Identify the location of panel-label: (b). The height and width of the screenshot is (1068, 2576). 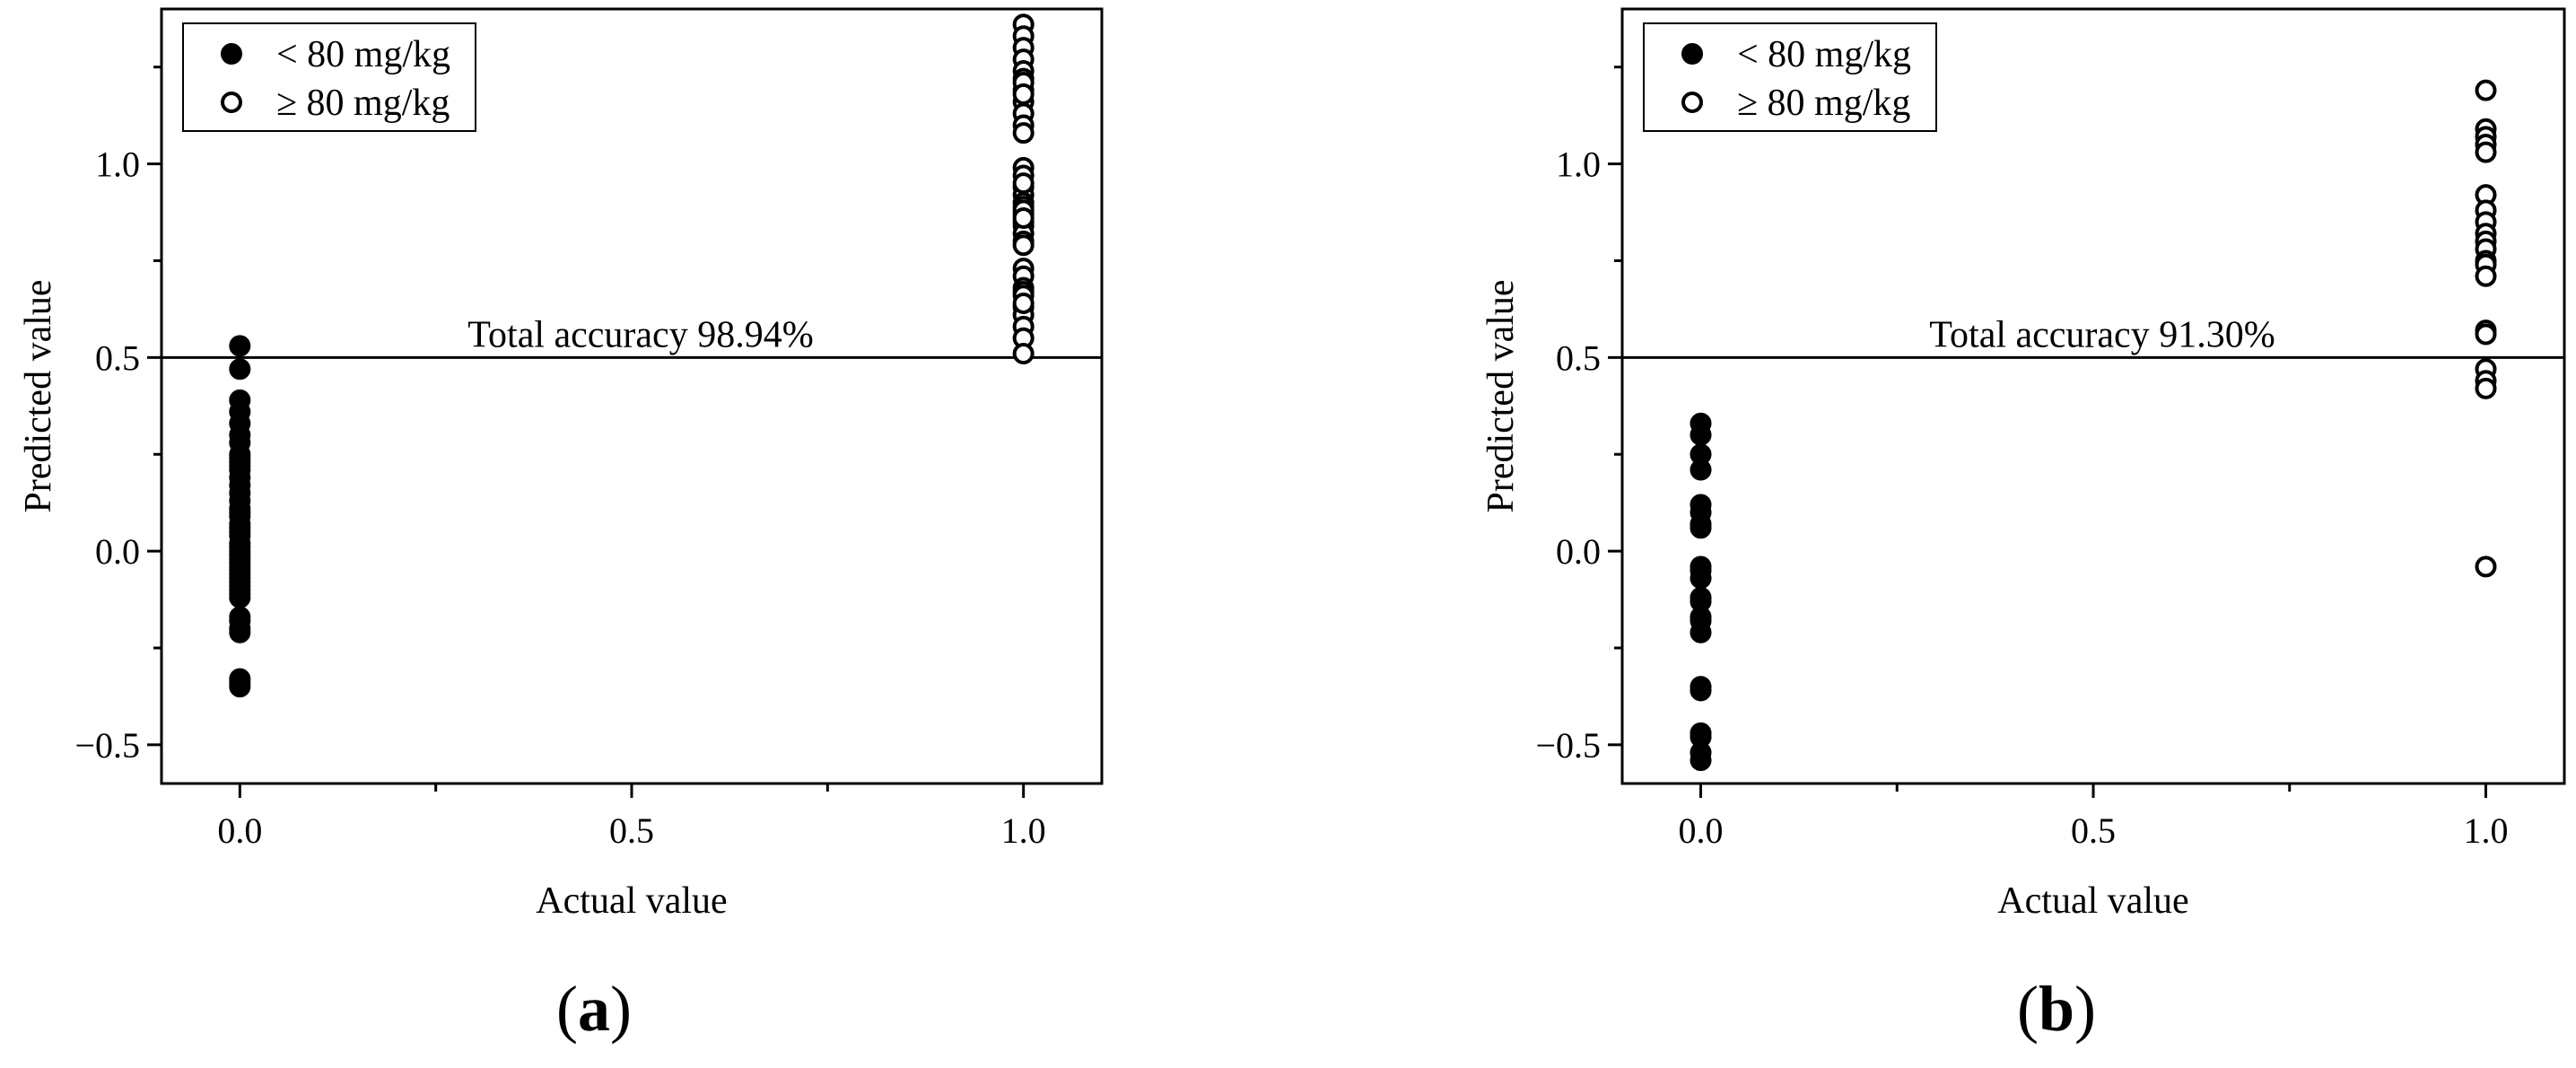
(2056, 1009).